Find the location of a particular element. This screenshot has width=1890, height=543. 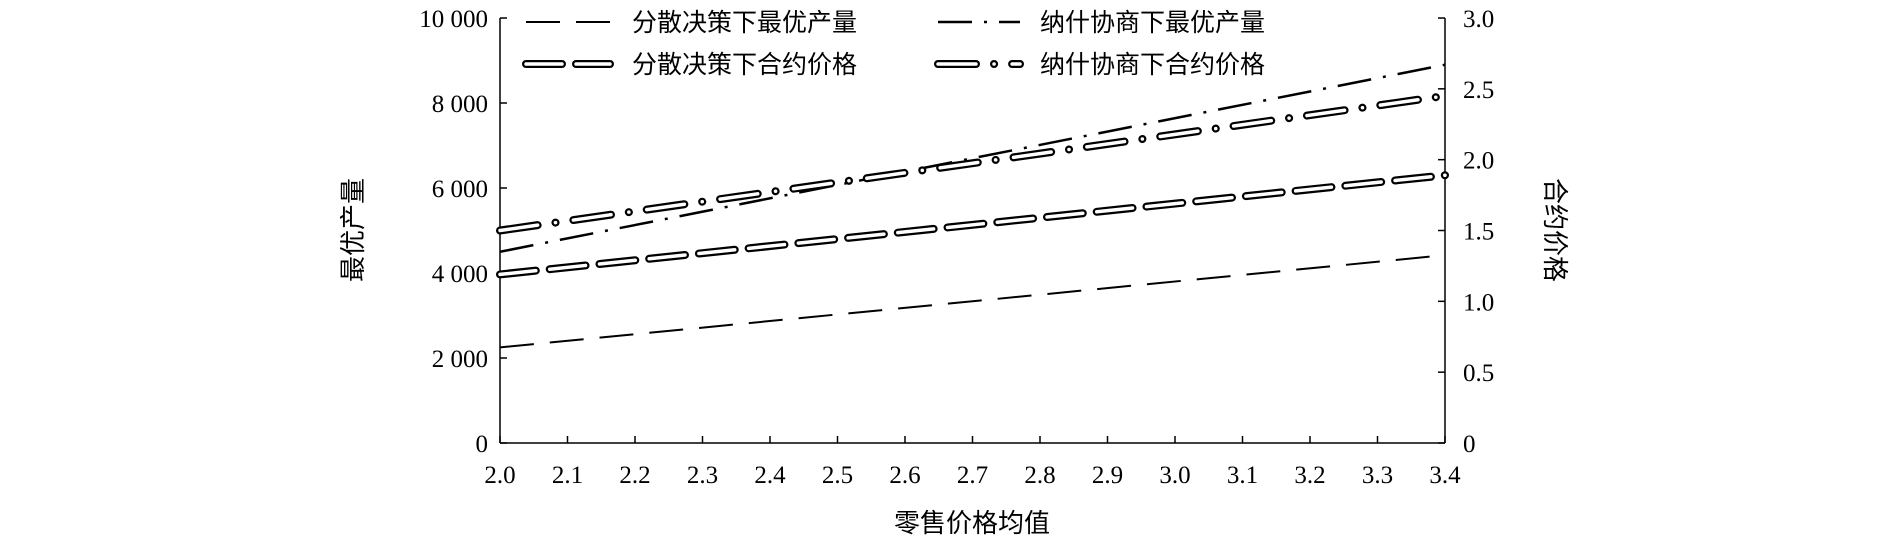

legend-label: 纳什协商下最优产量 is located at coordinates (1152, 22).